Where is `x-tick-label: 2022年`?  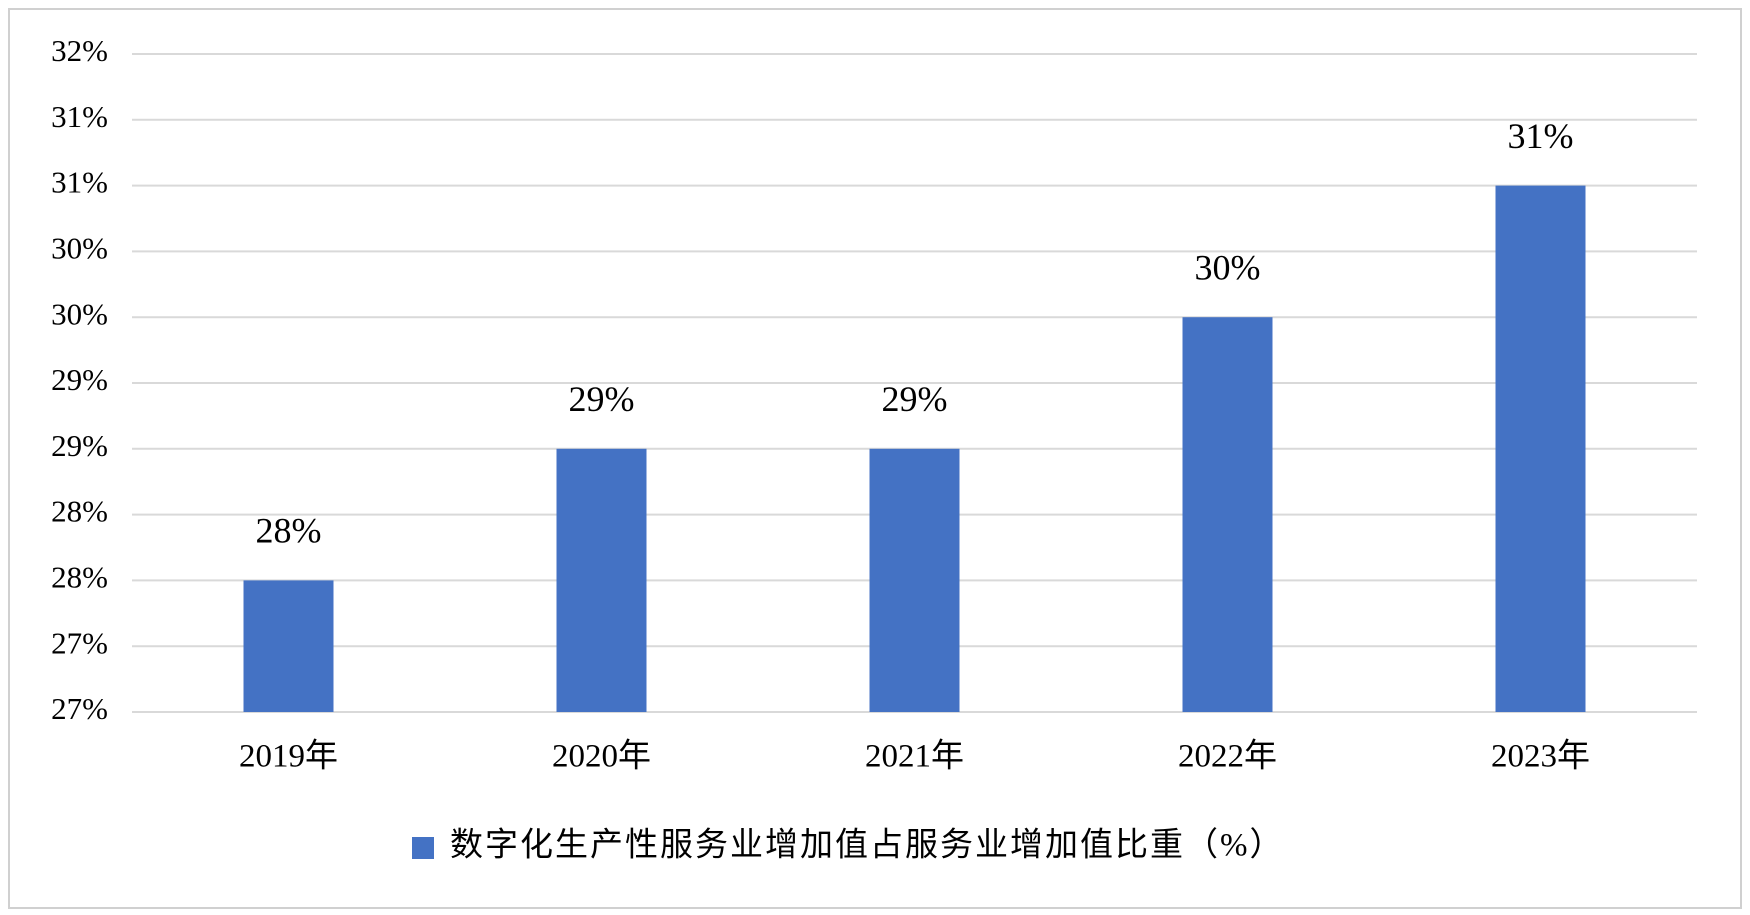 x-tick-label: 2022年 is located at coordinates (1227, 756).